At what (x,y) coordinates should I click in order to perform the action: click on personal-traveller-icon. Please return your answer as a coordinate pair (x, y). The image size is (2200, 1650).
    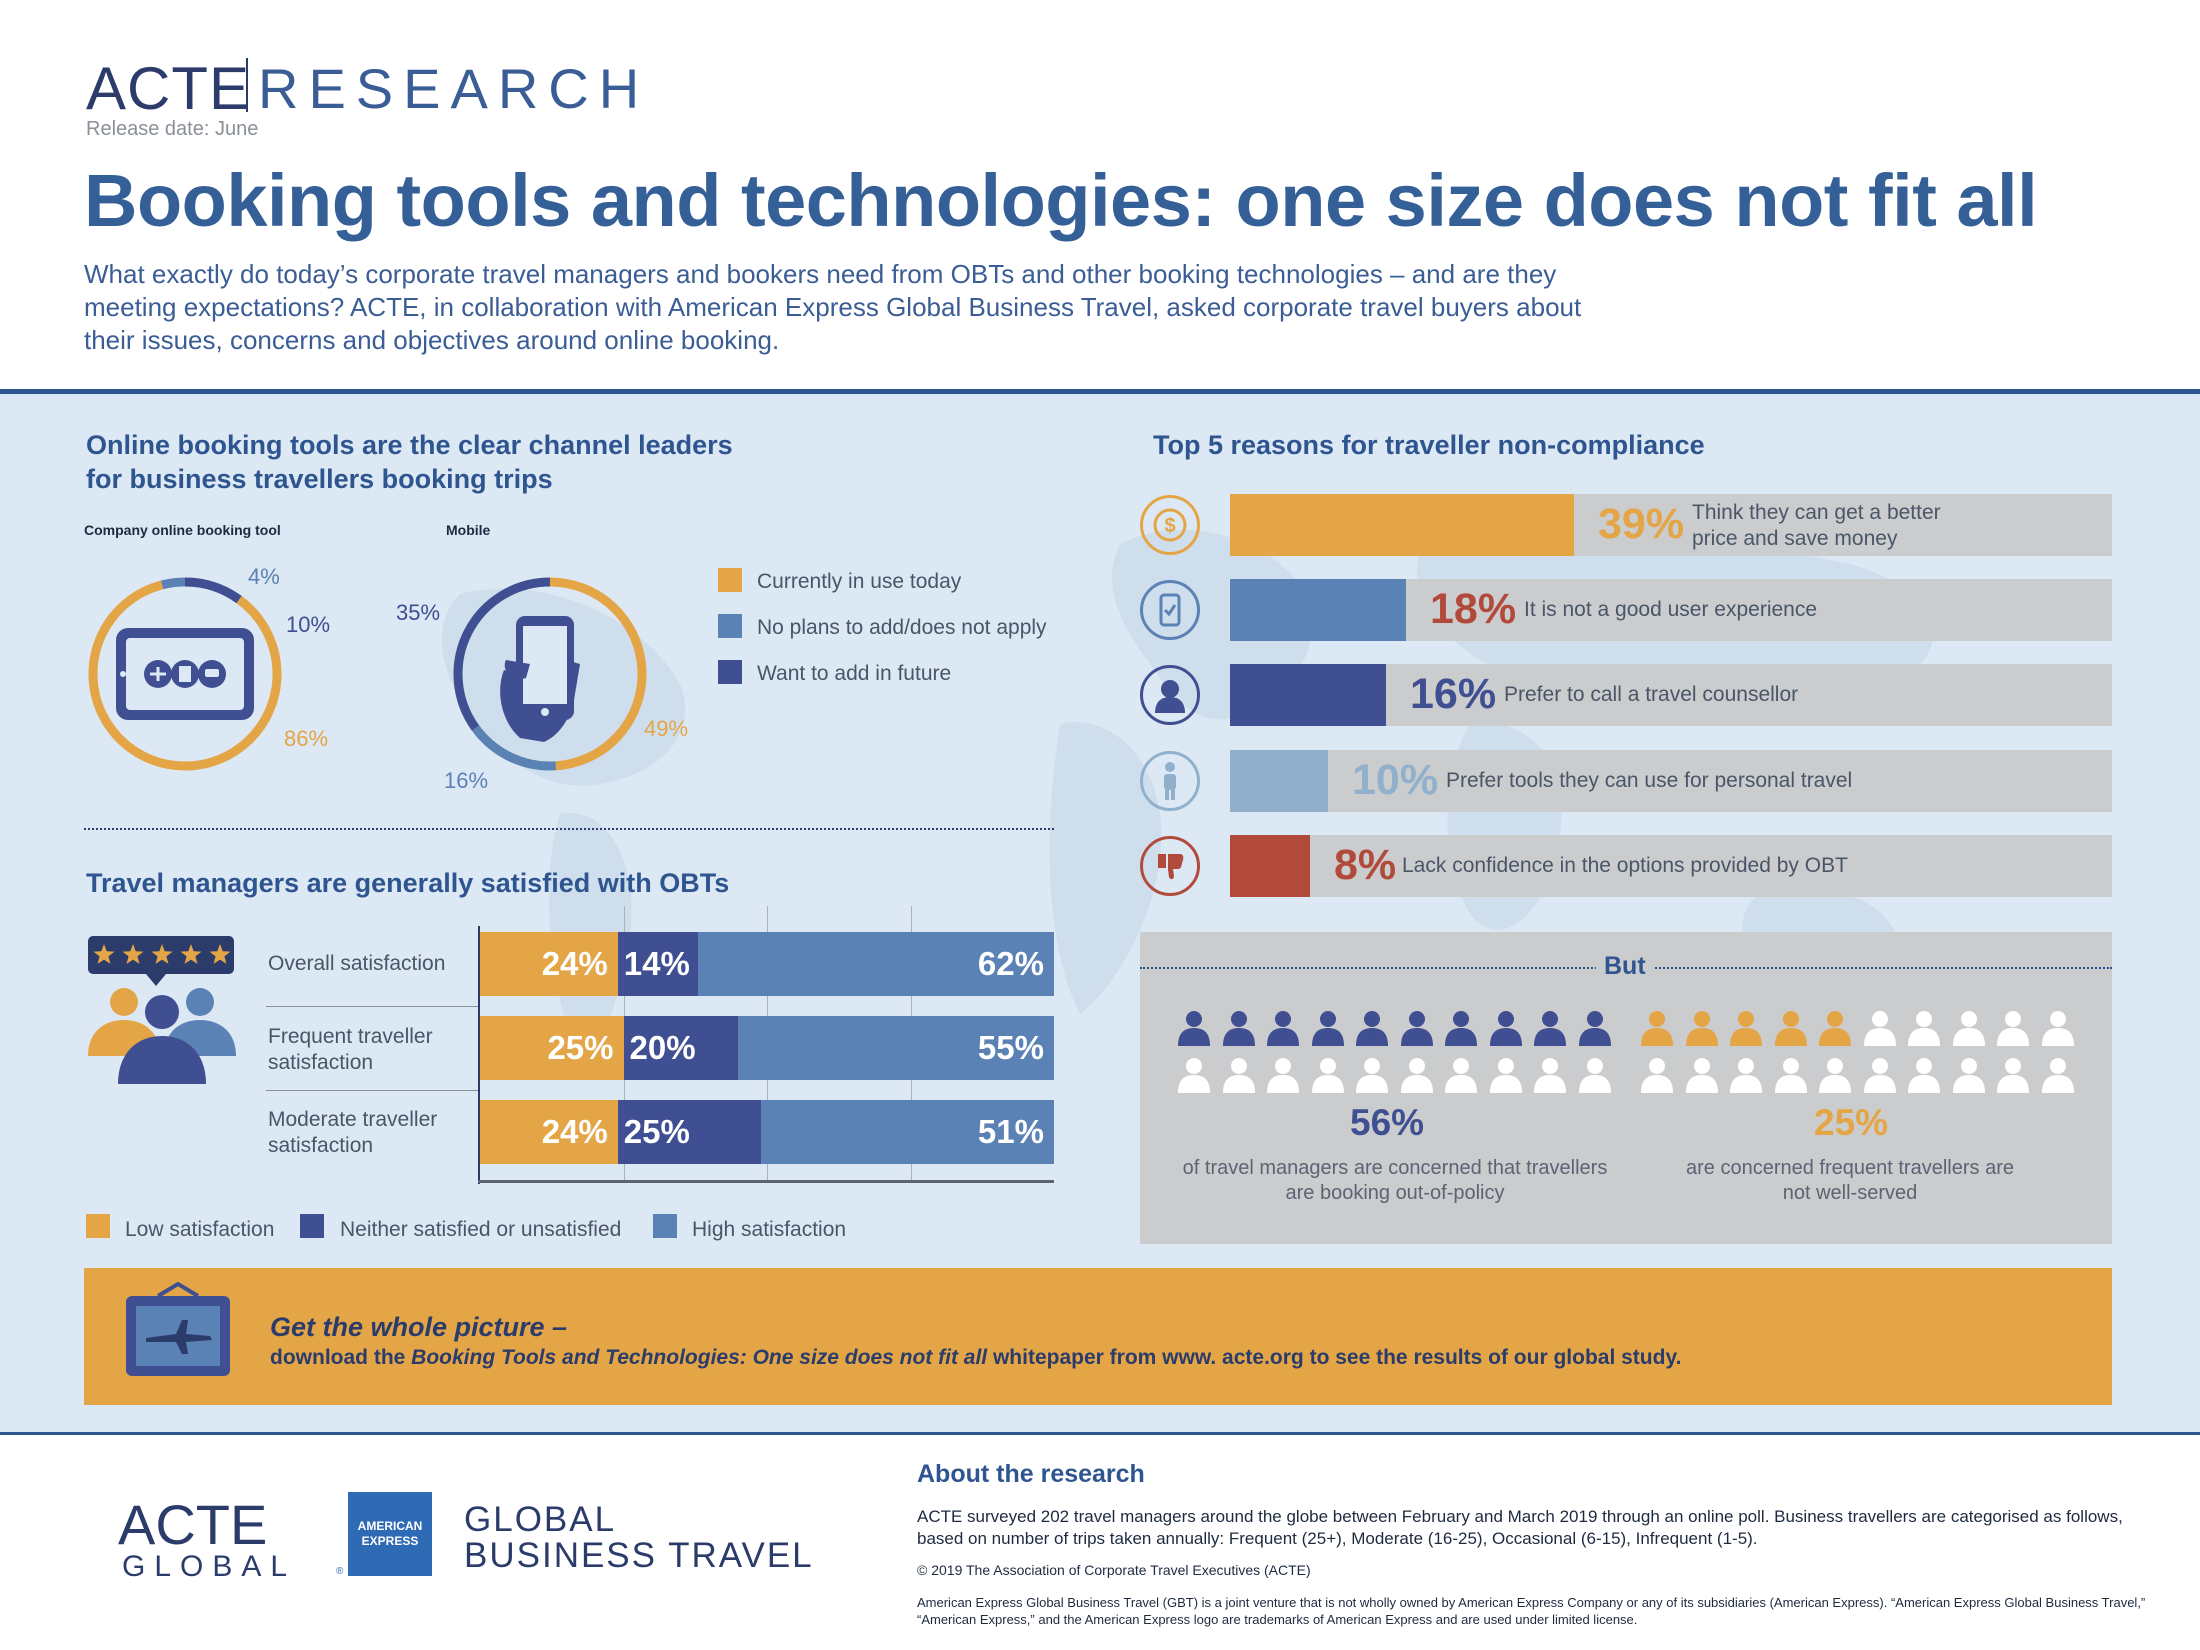
    Looking at the image, I should click on (1170, 781).